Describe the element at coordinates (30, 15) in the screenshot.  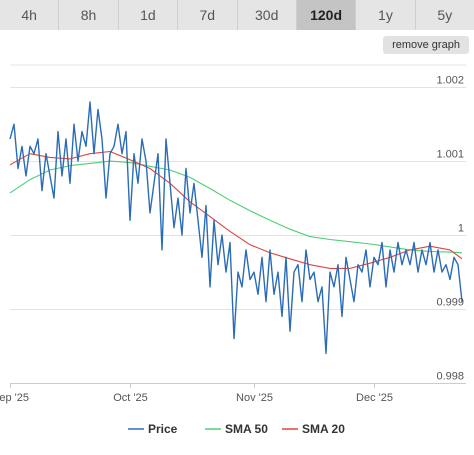
I see `tab-4h: 4h` at that location.